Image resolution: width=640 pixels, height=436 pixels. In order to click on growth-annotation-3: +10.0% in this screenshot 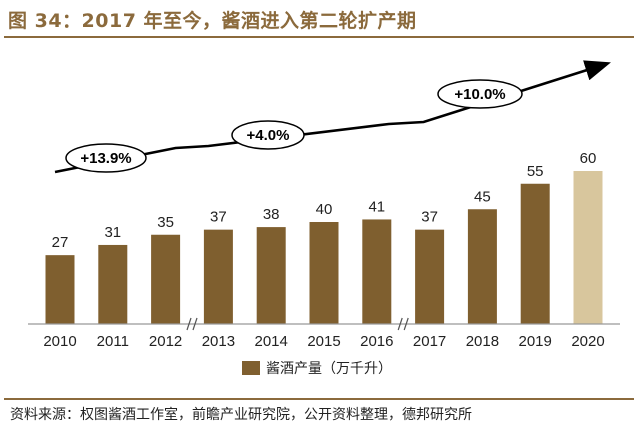, I will do `click(480, 94)`.